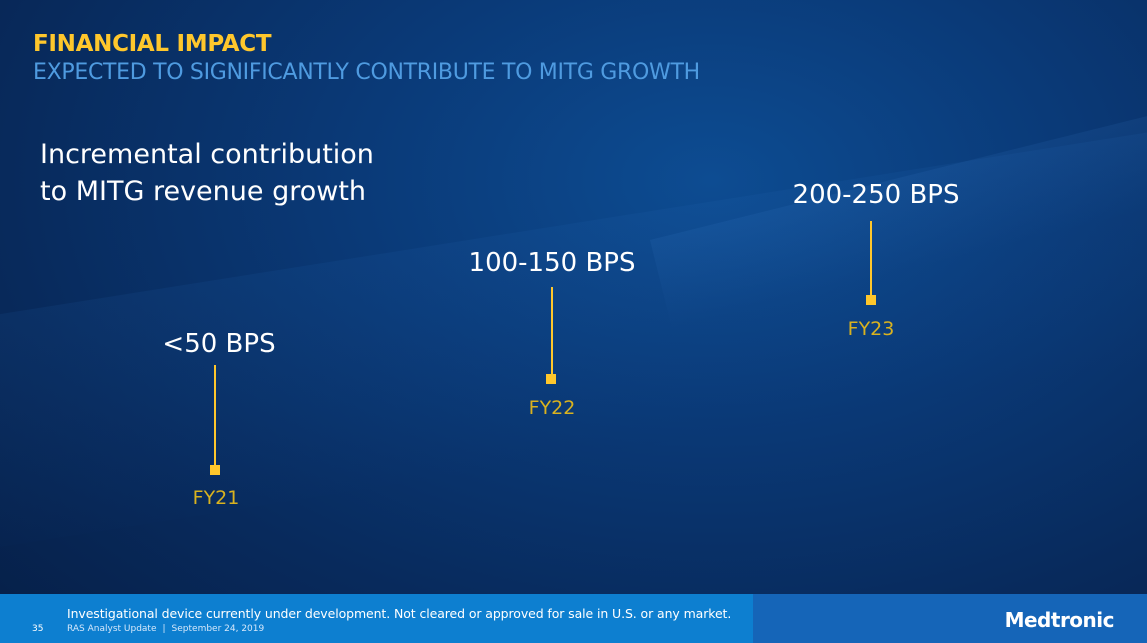  Describe the element at coordinates (218, 629) in the screenshot. I see `footer-date: September 24, 2019` at that location.